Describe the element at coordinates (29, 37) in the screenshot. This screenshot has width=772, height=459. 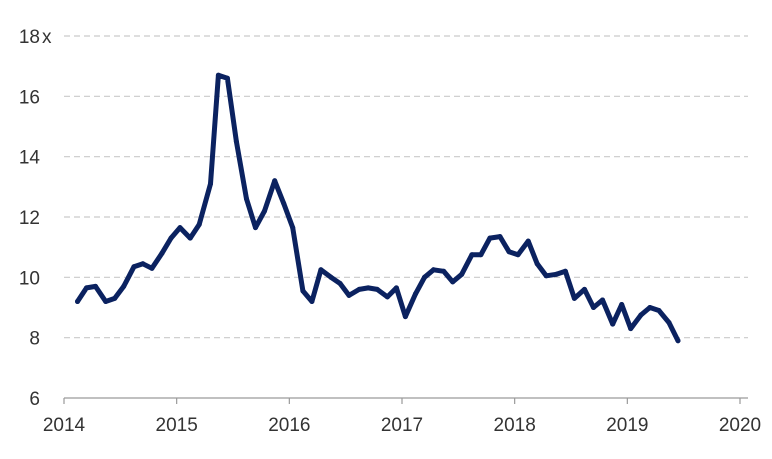
I see `y-tick-label: 18` at that location.